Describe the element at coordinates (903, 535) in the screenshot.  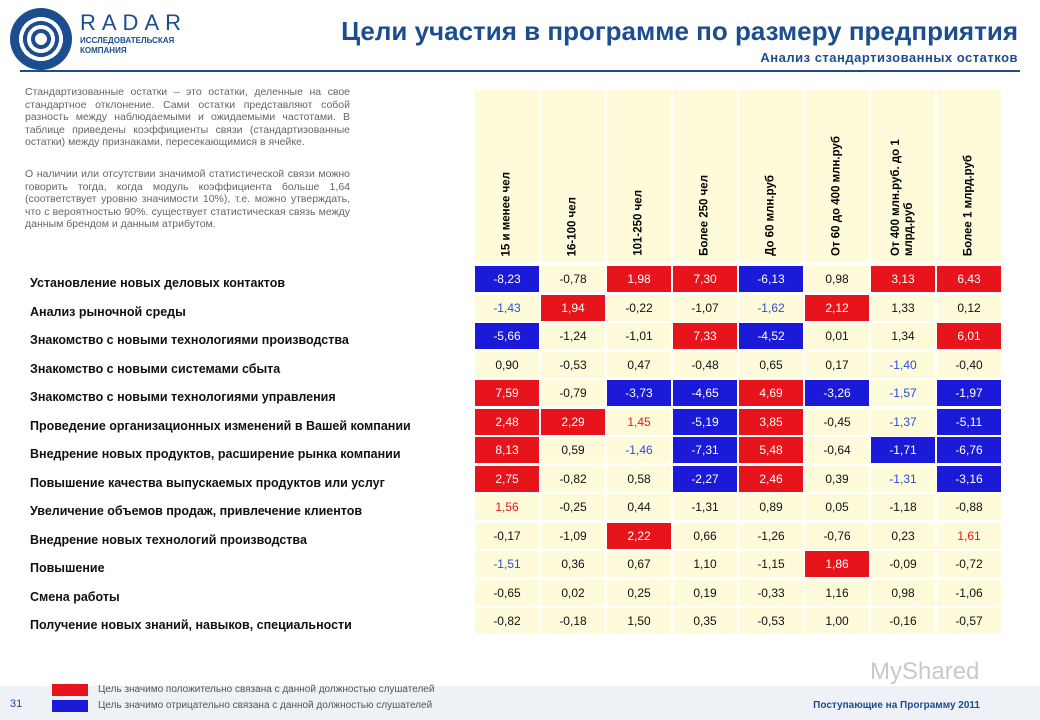
I see `cell: 0,23` at that location.